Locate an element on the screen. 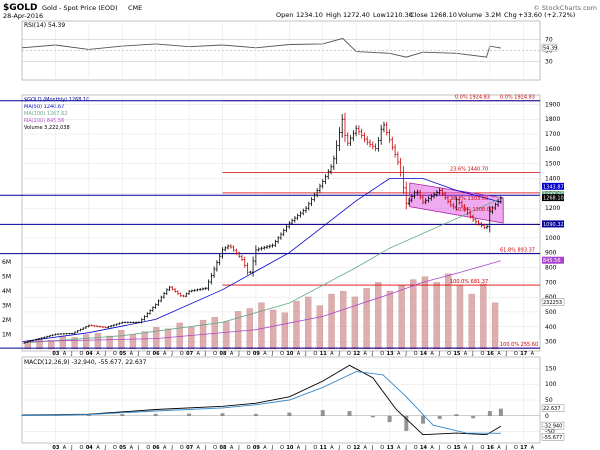 This screenshot has height=450, width=600. rsi-value-box is located at coordinates (549, 47).